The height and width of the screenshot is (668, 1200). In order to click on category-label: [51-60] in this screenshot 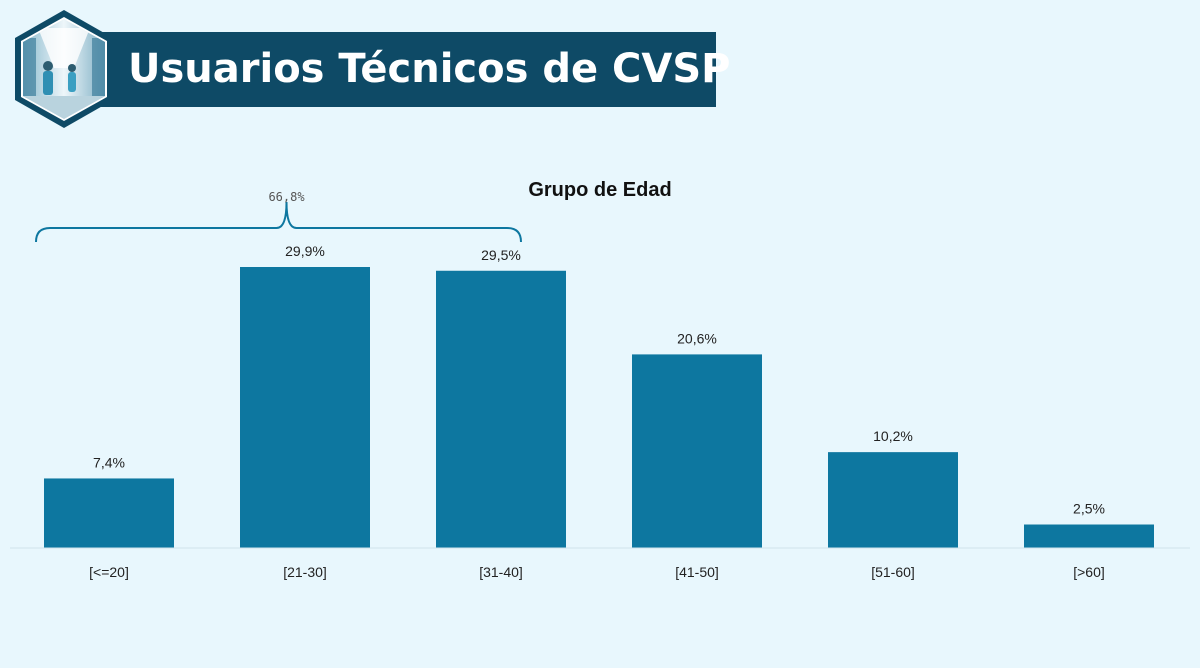, I will do `click(893, 572)`.